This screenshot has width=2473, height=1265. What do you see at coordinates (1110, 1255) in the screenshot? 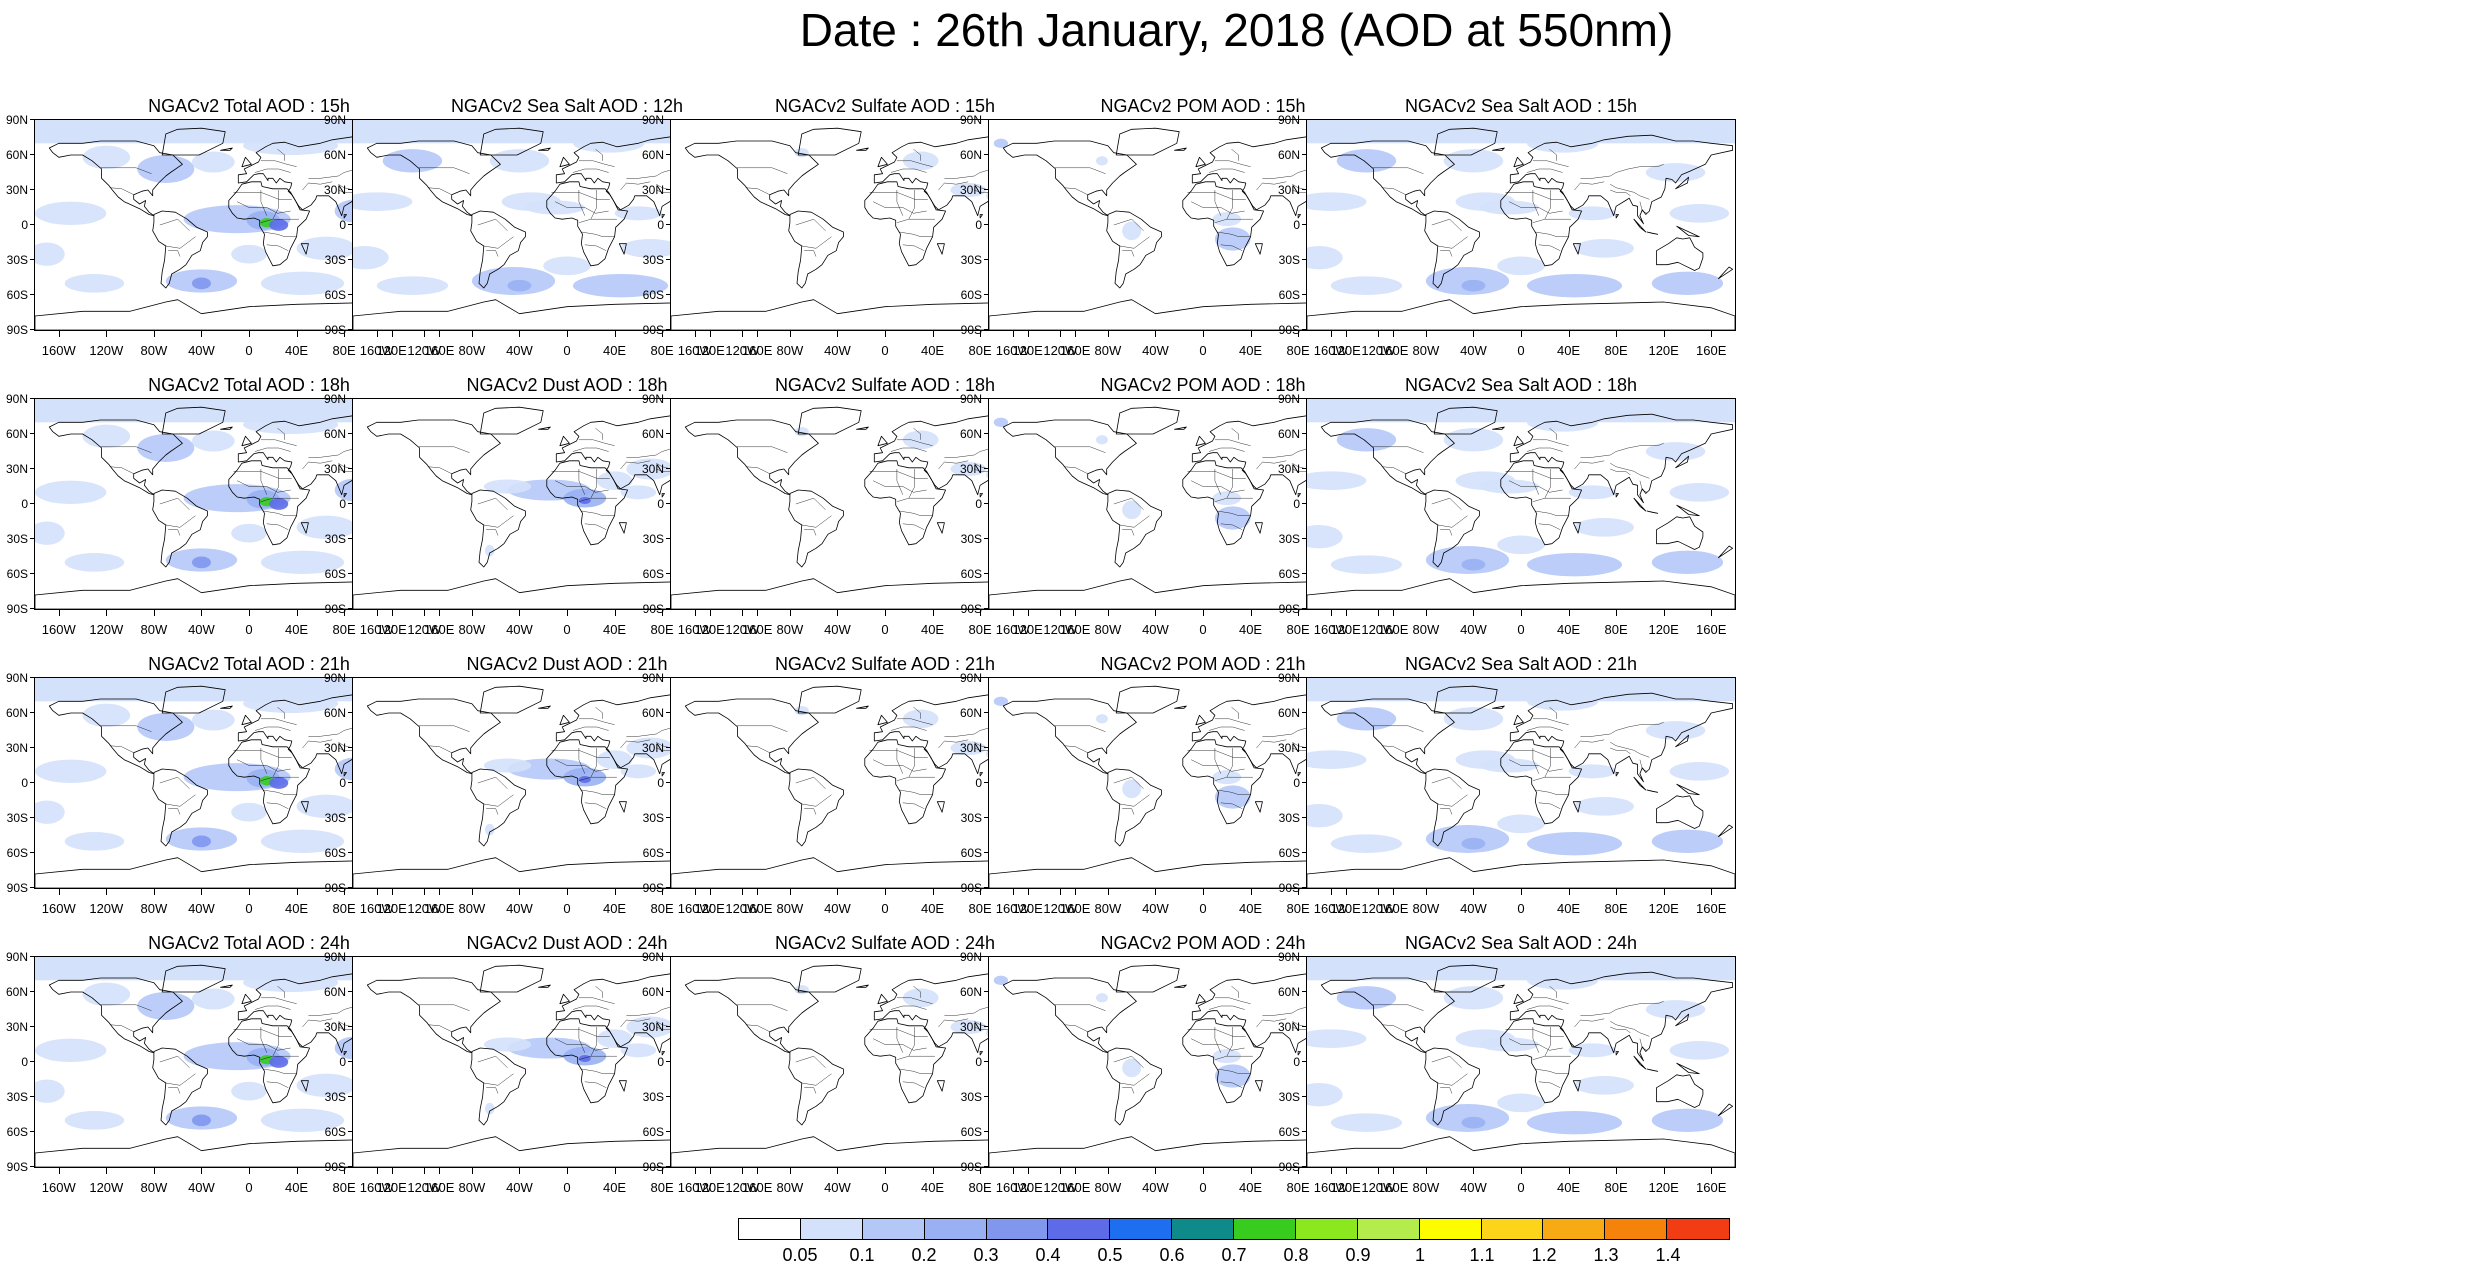
I see `colorbar-label: 0.5` at bounding box center [1110, 1255].